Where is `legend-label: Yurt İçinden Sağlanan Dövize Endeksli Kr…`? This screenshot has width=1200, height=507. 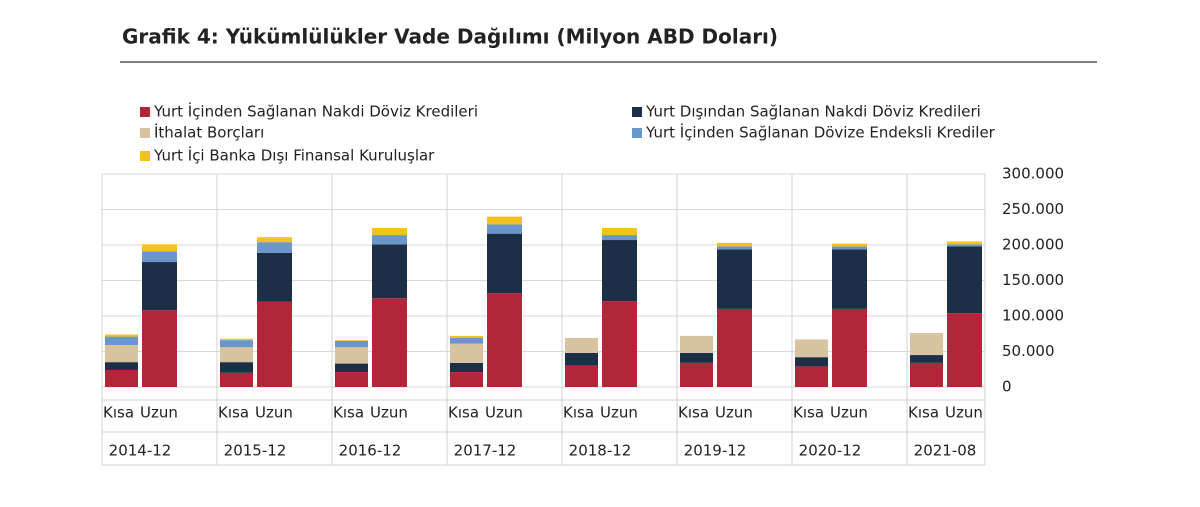
legend-label: Yurt İçinden Sağlanan Dövize Endeksli Kr… is located at coordinates (820, 132).